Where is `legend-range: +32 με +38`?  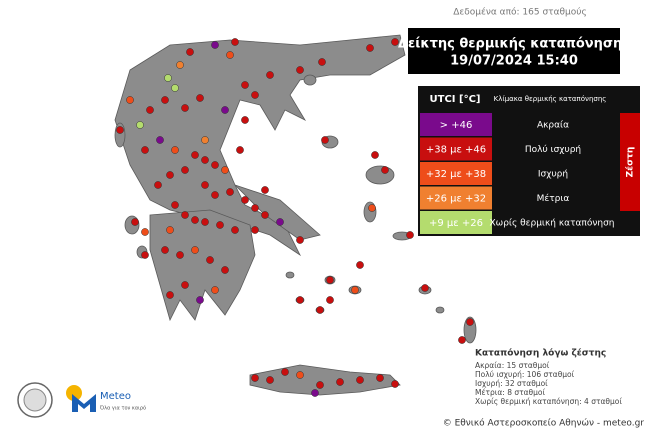
legend-range: +32 με +38 is located at coordinates (456, 174).